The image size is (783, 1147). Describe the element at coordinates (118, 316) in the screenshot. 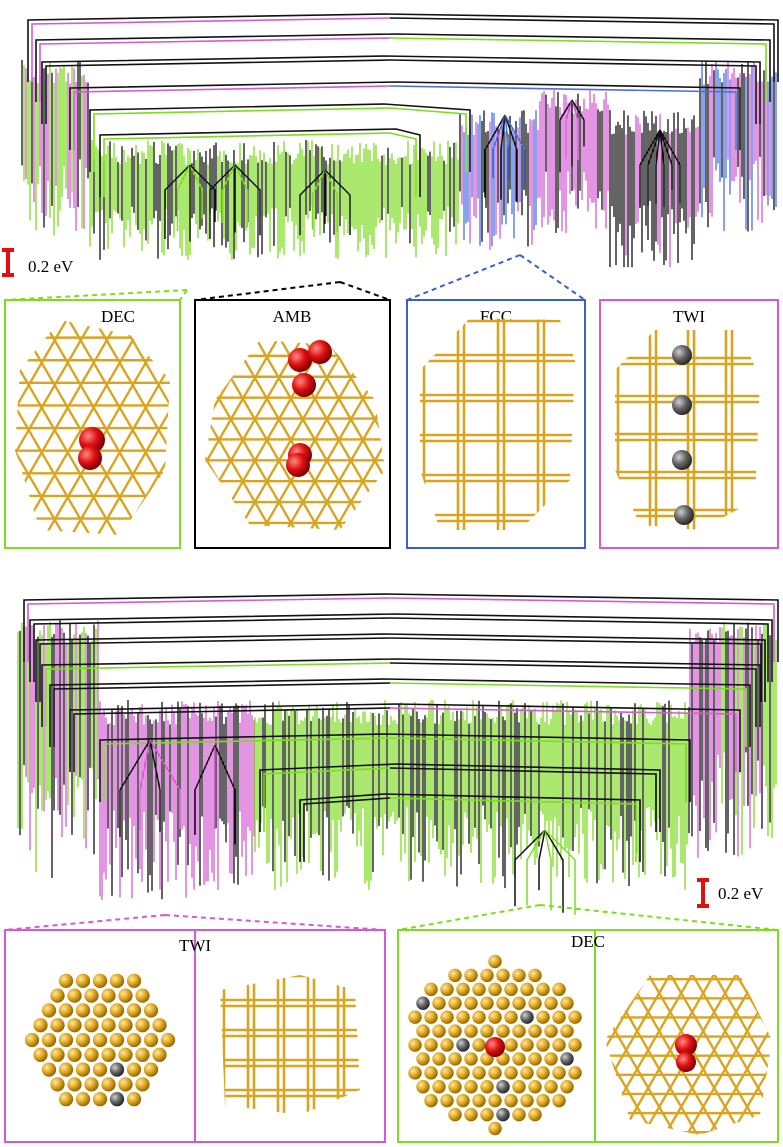

I see `panel-label: DEC` at that location.